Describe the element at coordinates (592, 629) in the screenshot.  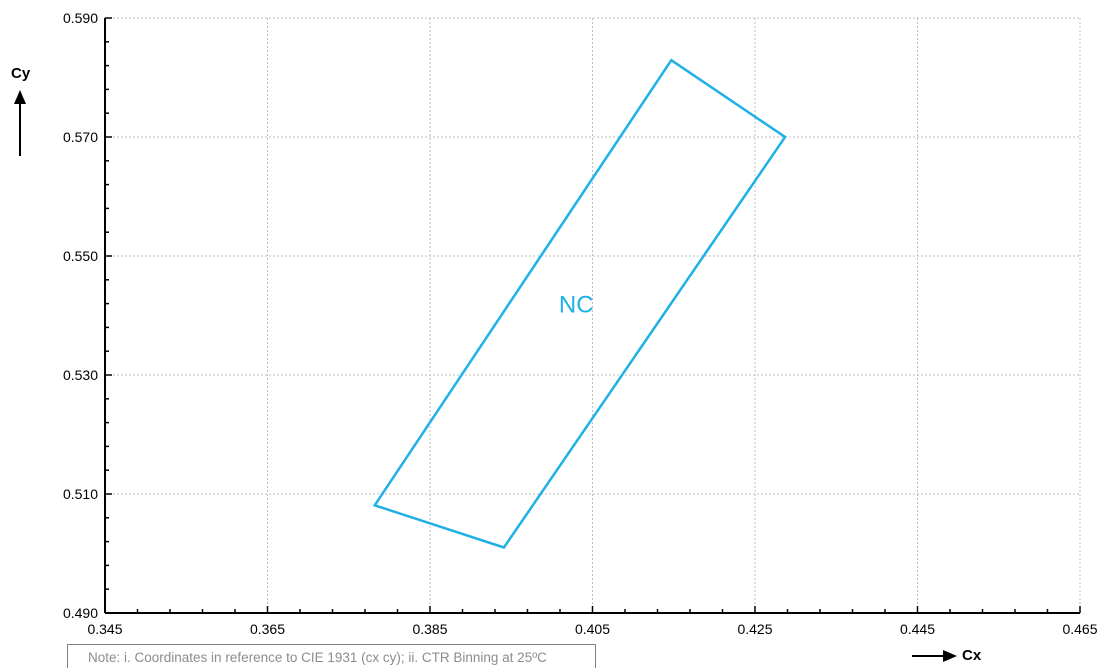
I see `x-tick-label: 0.405` at that location.